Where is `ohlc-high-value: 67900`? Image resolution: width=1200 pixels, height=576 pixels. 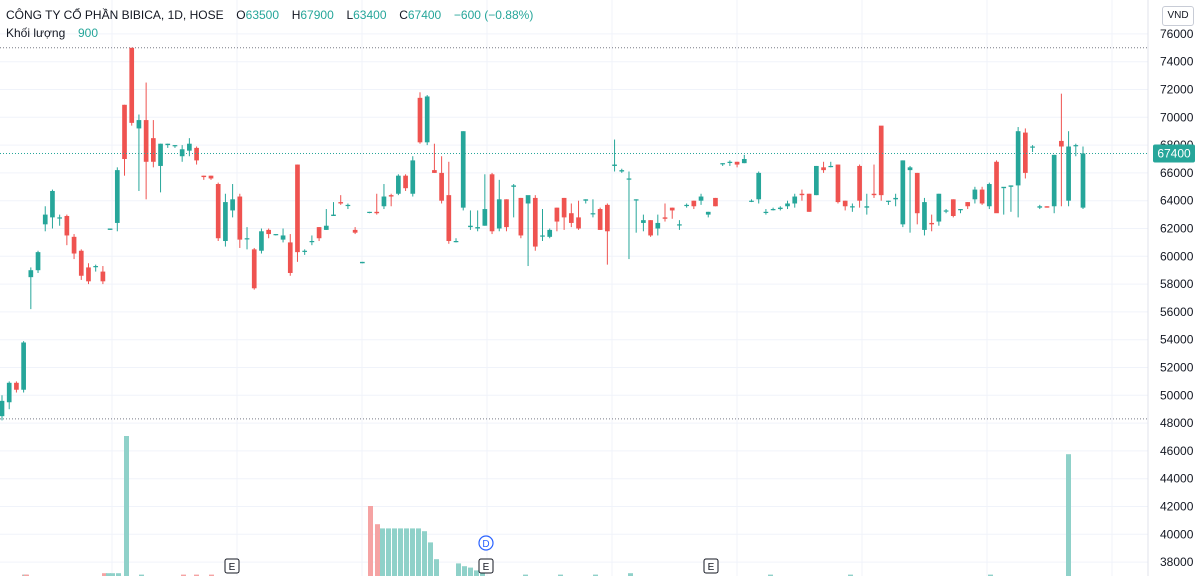
ohlc-high-value: 67900 is located at coordinates (317, 15).